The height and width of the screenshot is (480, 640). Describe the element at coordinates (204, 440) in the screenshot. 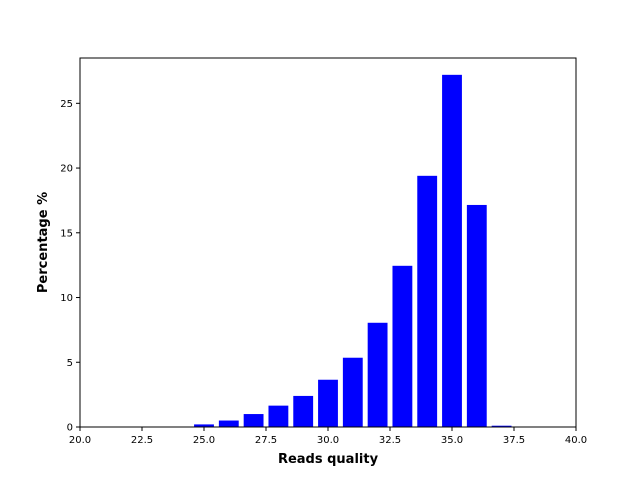

I see `x-tick-label: 25.0` at that location.